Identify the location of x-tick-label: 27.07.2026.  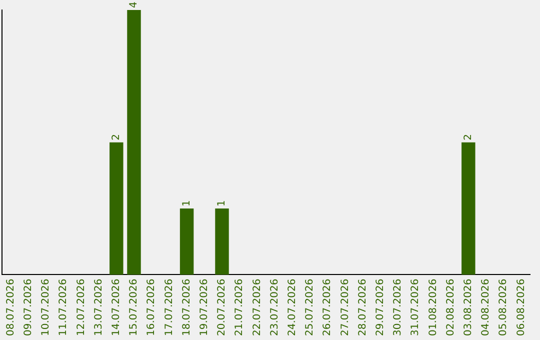
(345, 307).